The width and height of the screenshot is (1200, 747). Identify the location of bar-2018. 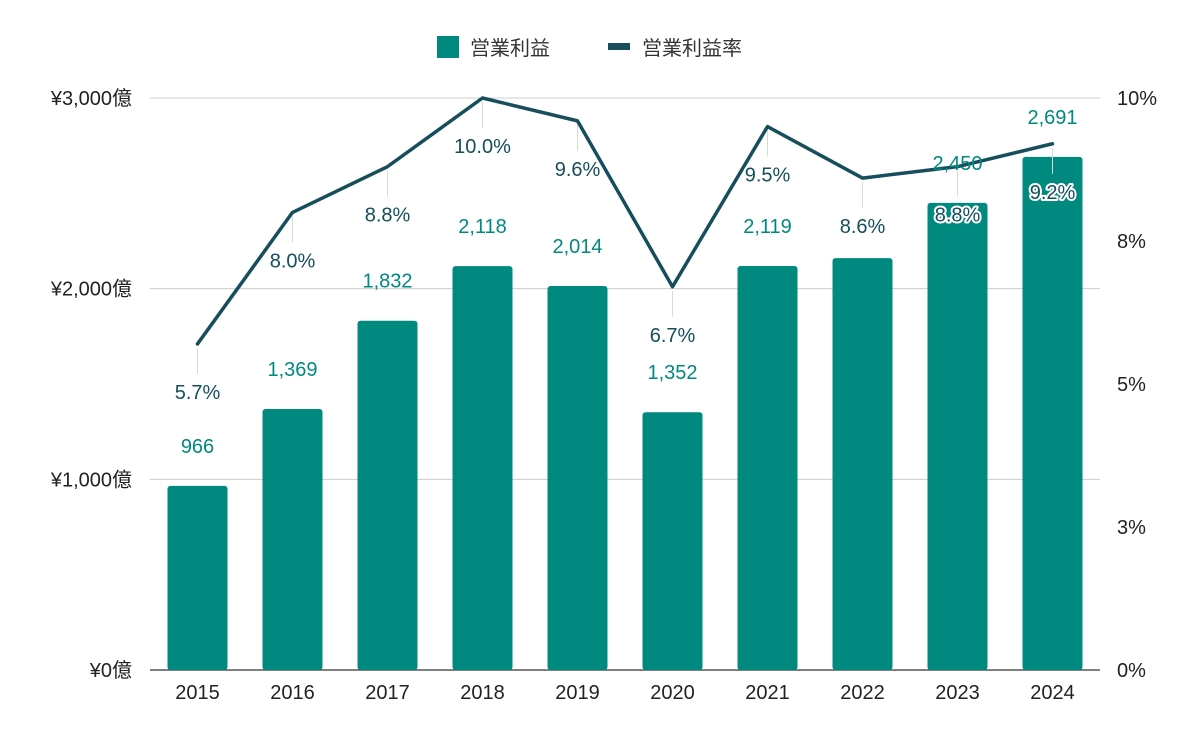
(482, 468).